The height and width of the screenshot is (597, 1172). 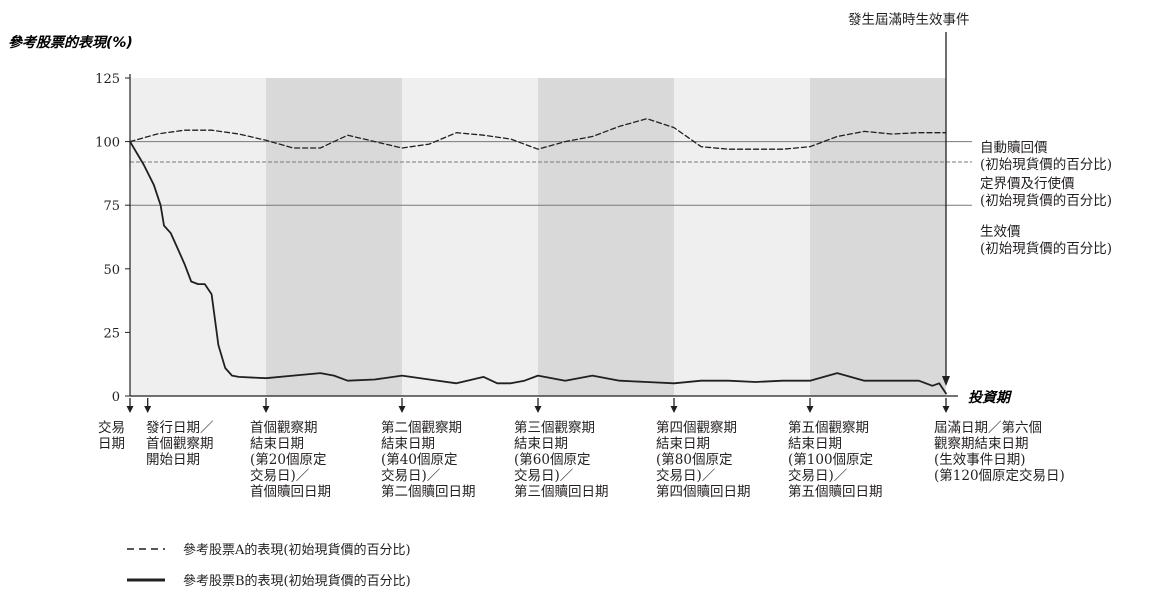 What do you see at coordinates (112, 238) in the screenshot?
I see `y-axis-ticks: 0 25 50 75 100 125` at bounding box center [112, 238].